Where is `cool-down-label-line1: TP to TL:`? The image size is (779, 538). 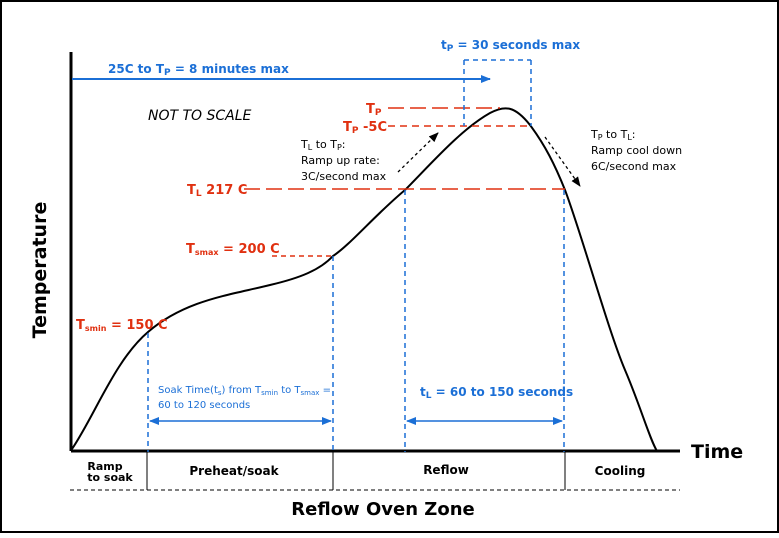
cool-down-label-line1: TP to TL: is located at coordinates (613, 135).